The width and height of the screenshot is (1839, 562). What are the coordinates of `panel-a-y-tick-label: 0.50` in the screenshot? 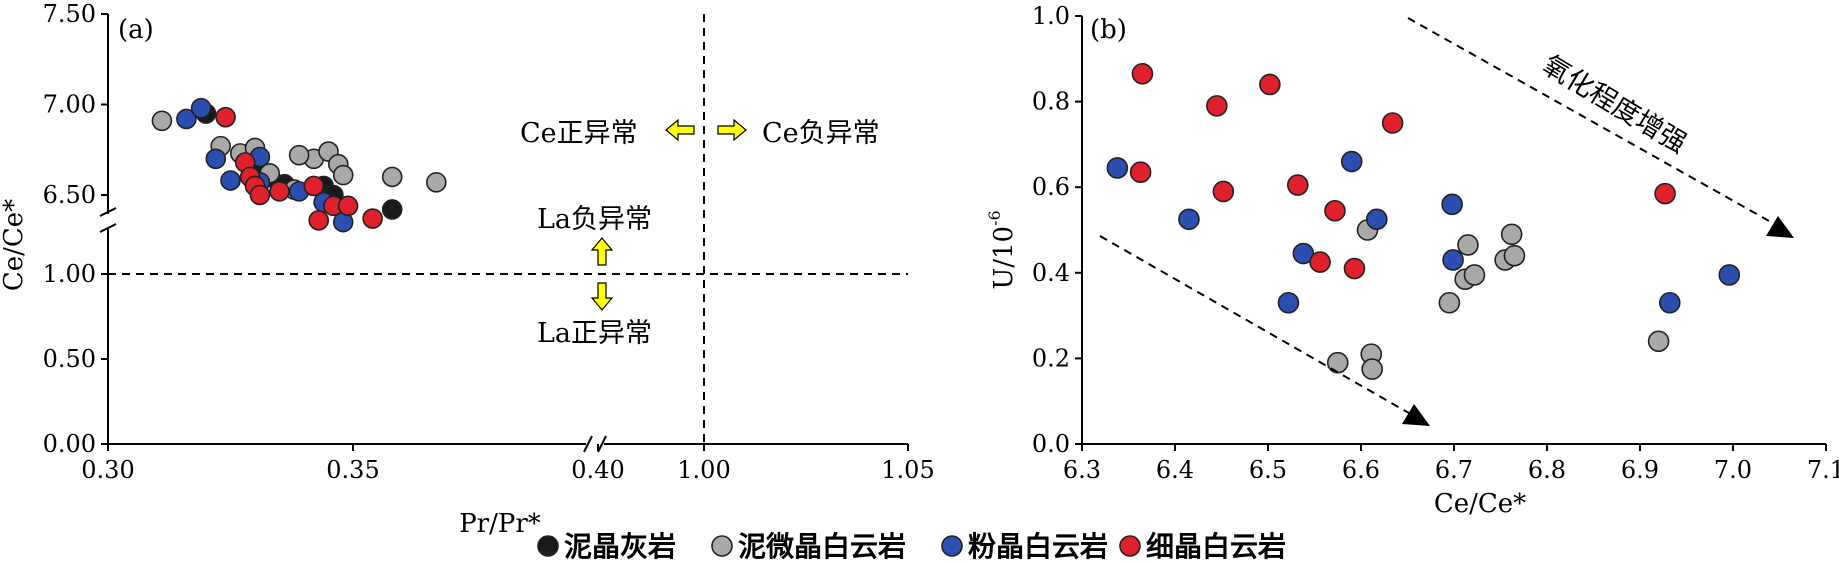 It's located at (69, 359).